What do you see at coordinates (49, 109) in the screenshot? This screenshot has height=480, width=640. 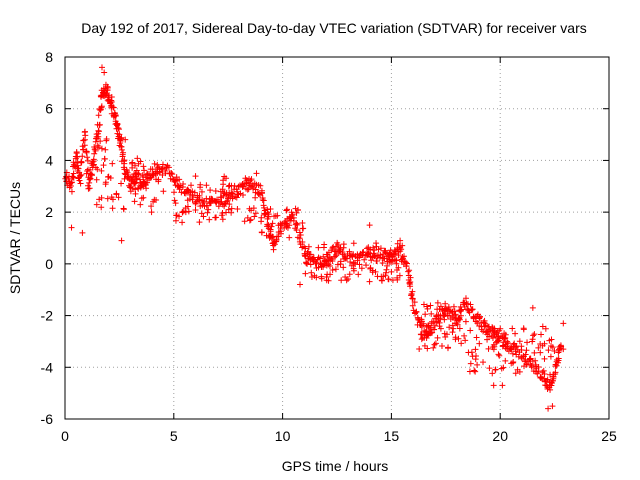 I see `y-tick-label: 6` at bounding box center [49, 109].